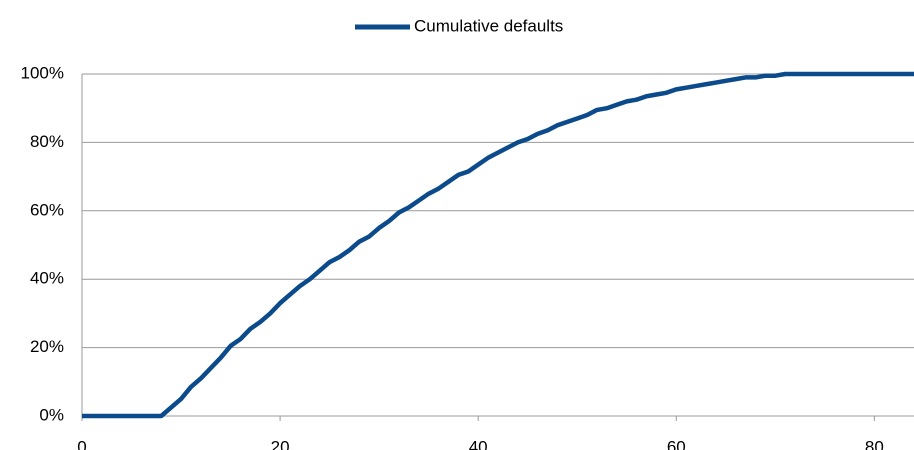 This screenshot has height=450, width=914. Describe the element at coordinates (42, 72) in the screenshot. I see `y-tick-label: 100%` at that location.